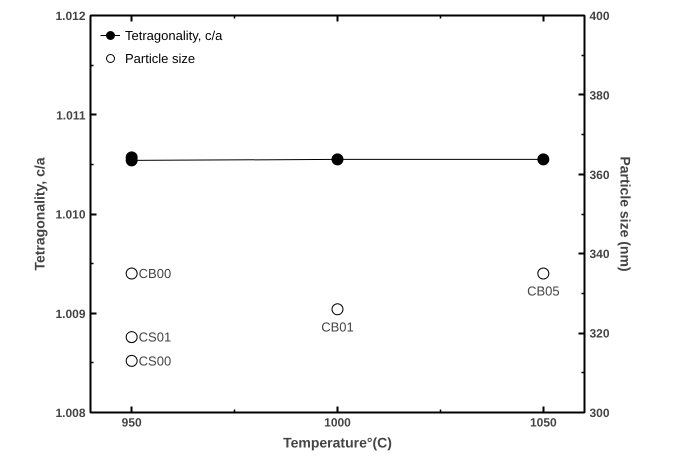 This screenshot has width=674, height=472. I want to click on y2-tick-label: 340, so click(600, 254).